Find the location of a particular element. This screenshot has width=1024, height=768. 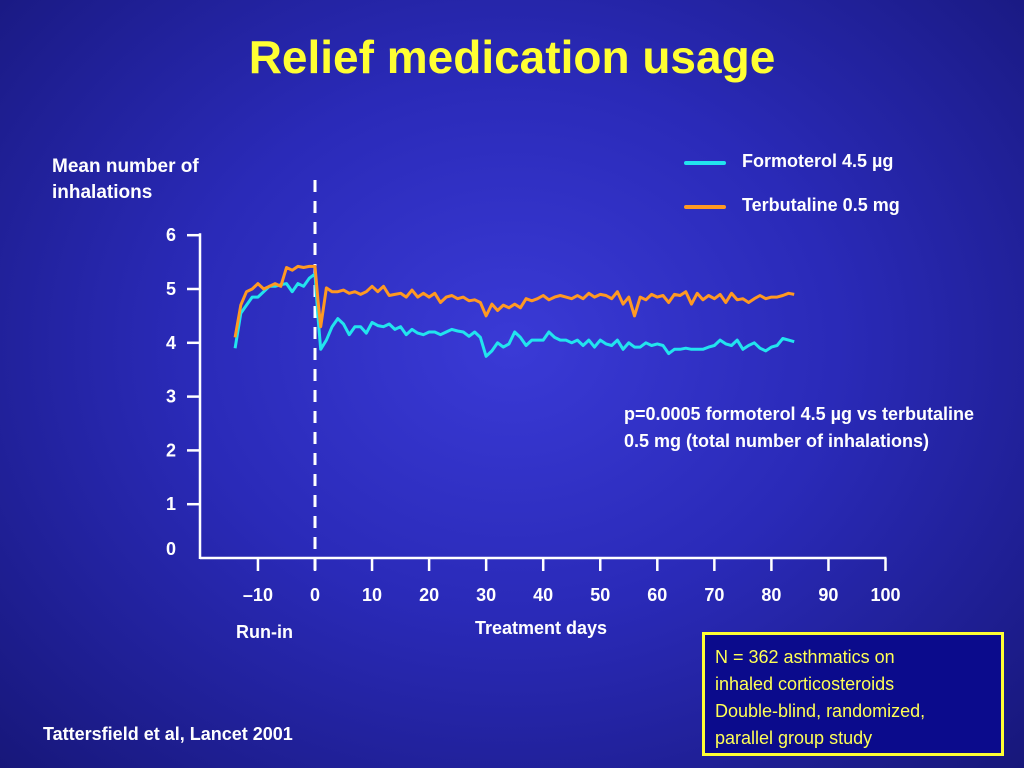

x-tick-label: 30 is located at coordinates (486, 595).